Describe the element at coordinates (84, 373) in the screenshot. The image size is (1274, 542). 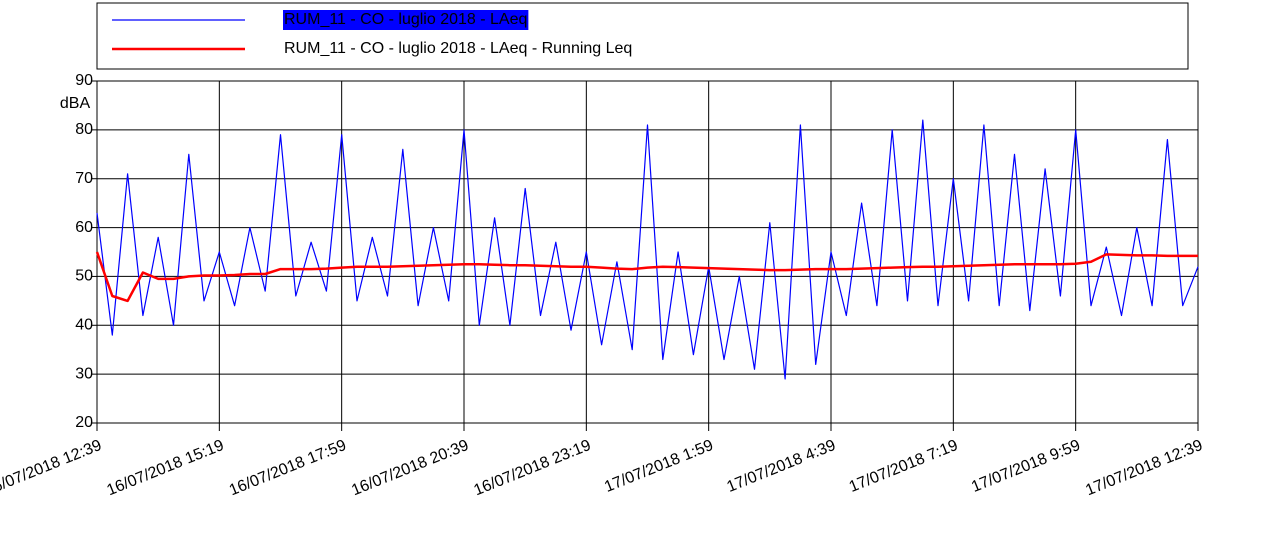
I see `y-tick-label: 30` at that location.